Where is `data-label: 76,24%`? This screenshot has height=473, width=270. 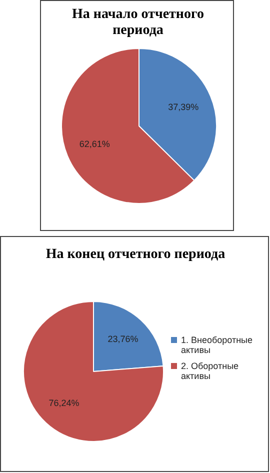
data-label: 76,24% is located at coordinates (64, 403).